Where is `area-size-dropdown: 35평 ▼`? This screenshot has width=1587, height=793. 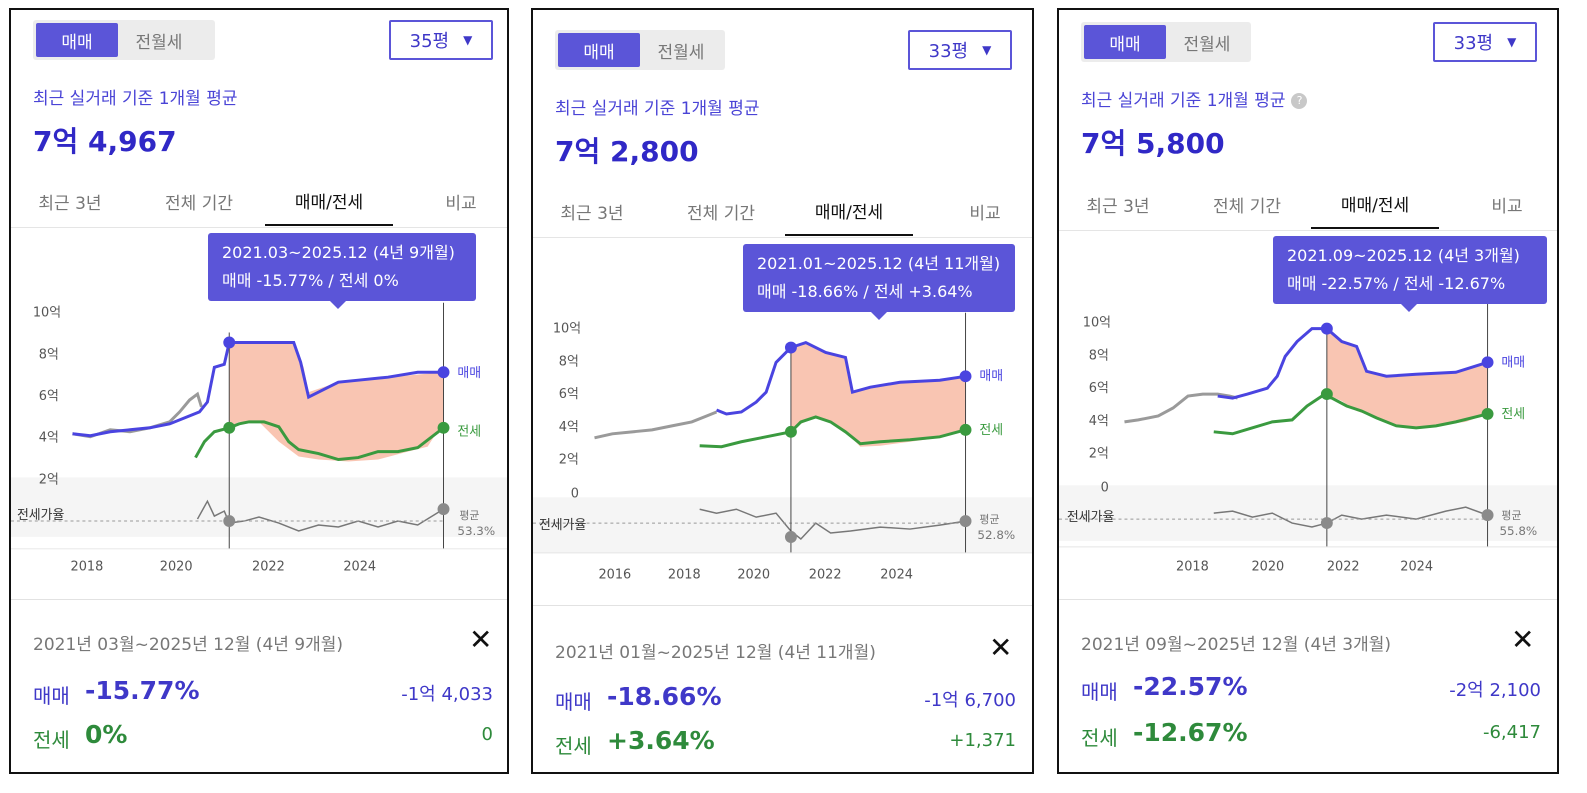 area-size-dropdown: 35평 ▼ is located at coordinates (441, 40).